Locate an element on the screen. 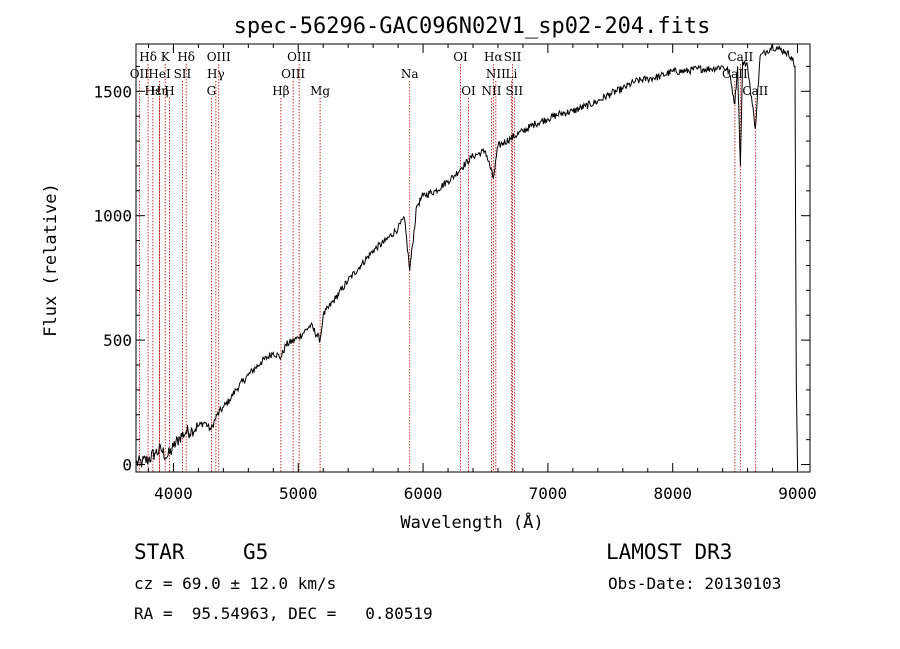 The width and height of the screenshot is (900, 649). x-tick-label-8000: 8000 is located at coordinates (672, 493).